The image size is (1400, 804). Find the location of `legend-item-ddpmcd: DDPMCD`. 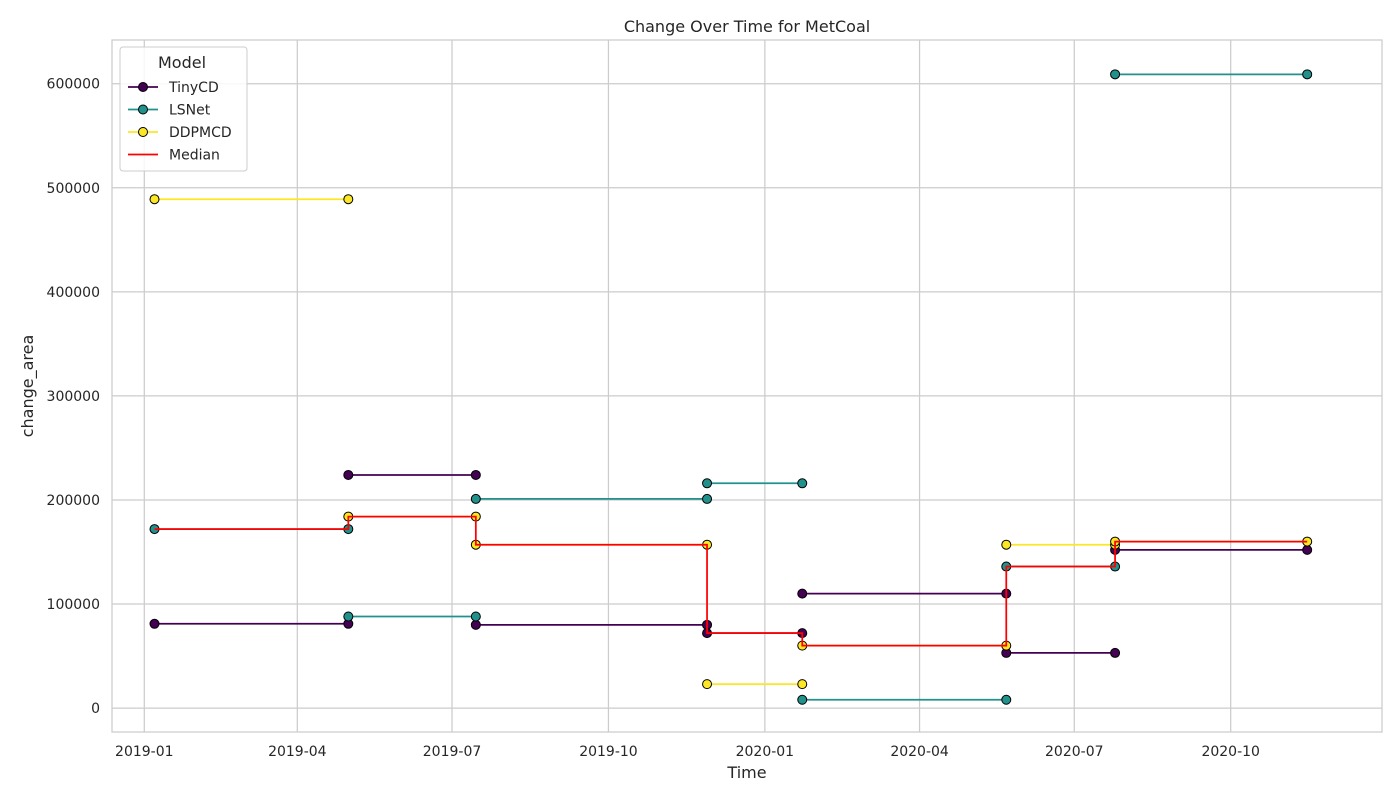

legend-item-ddpmcd: DDPMCD is located at coordinates (180, 133).